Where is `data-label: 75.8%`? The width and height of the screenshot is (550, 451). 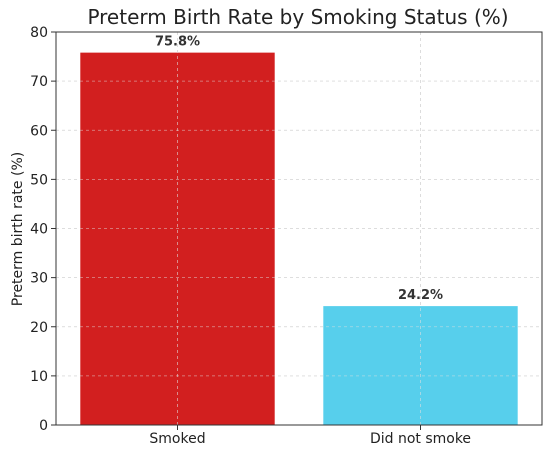 data-label: 75.8% is located at coordinates (177, 42).